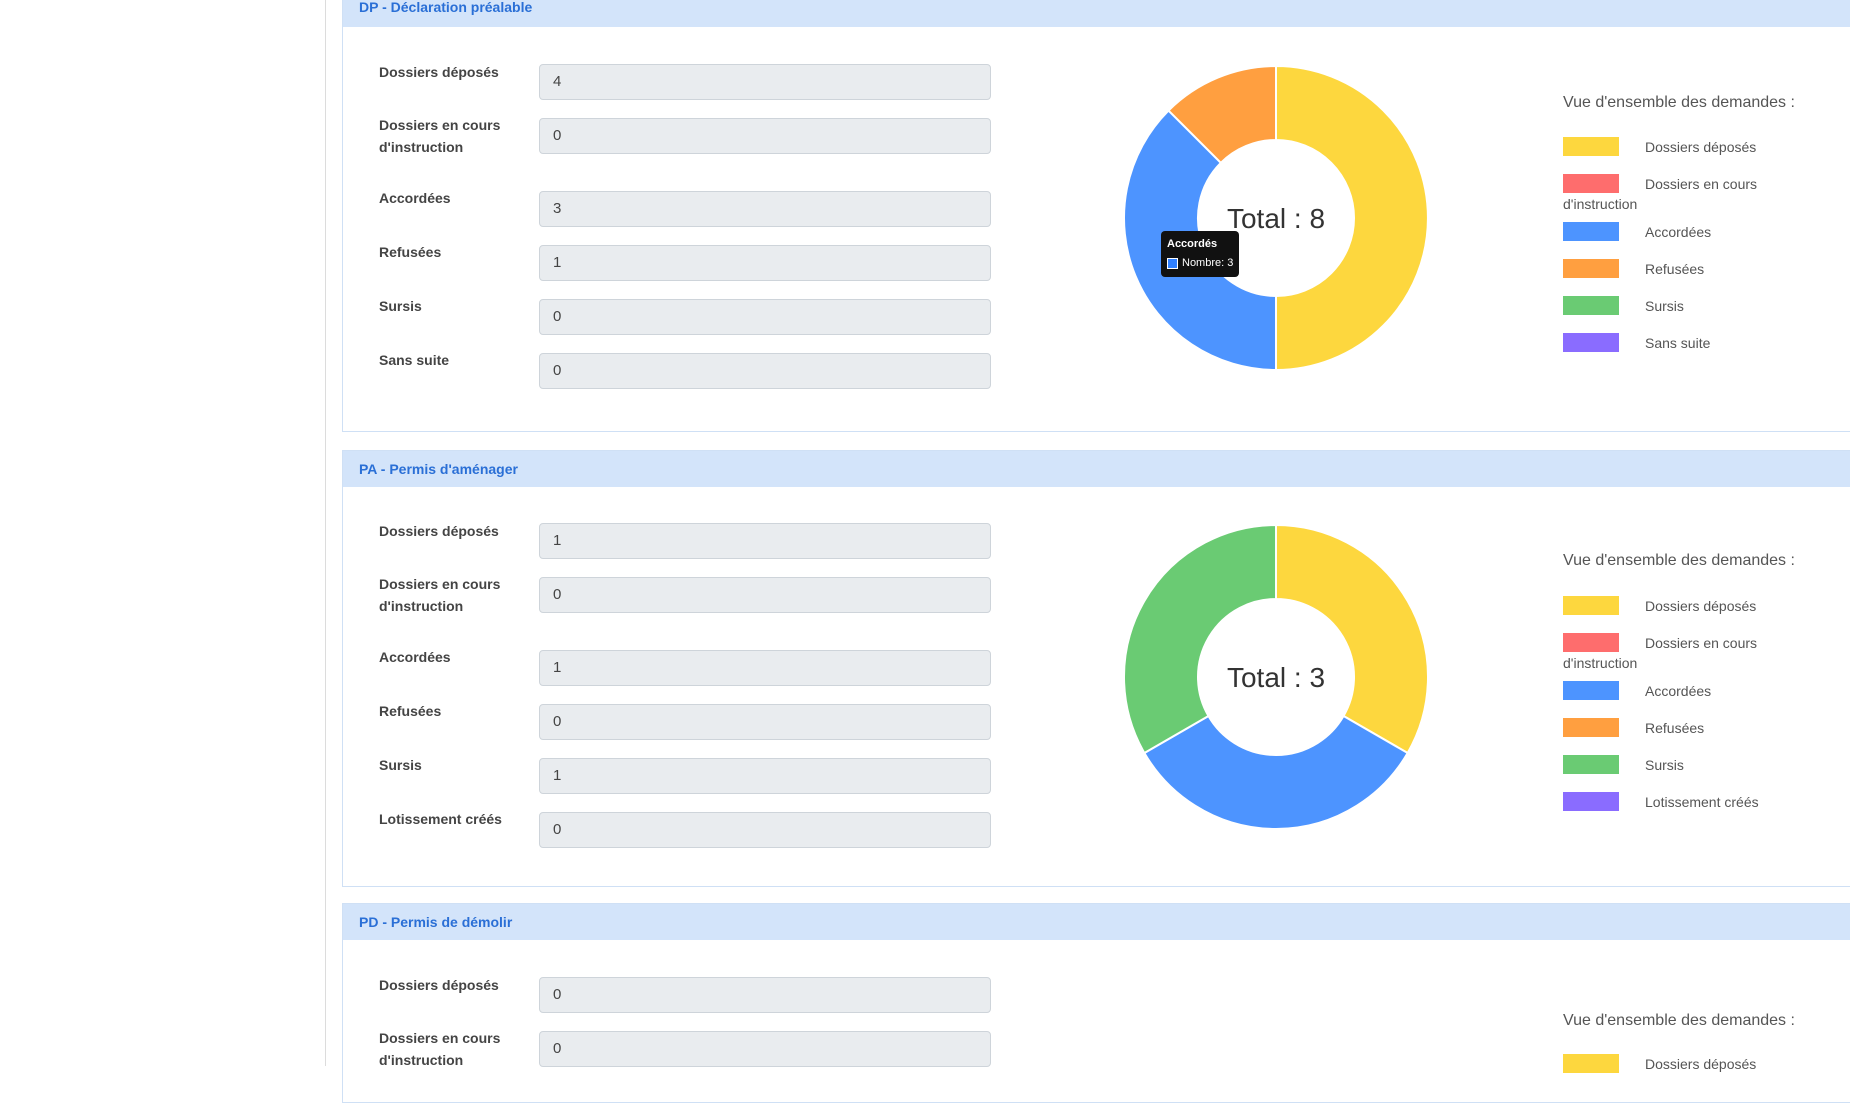 The height and width of the screenshot is (1103, 1850). Describe the element at coordinates (414, 360) in the screenshot. I see `field-label: Sans suite` at that location.